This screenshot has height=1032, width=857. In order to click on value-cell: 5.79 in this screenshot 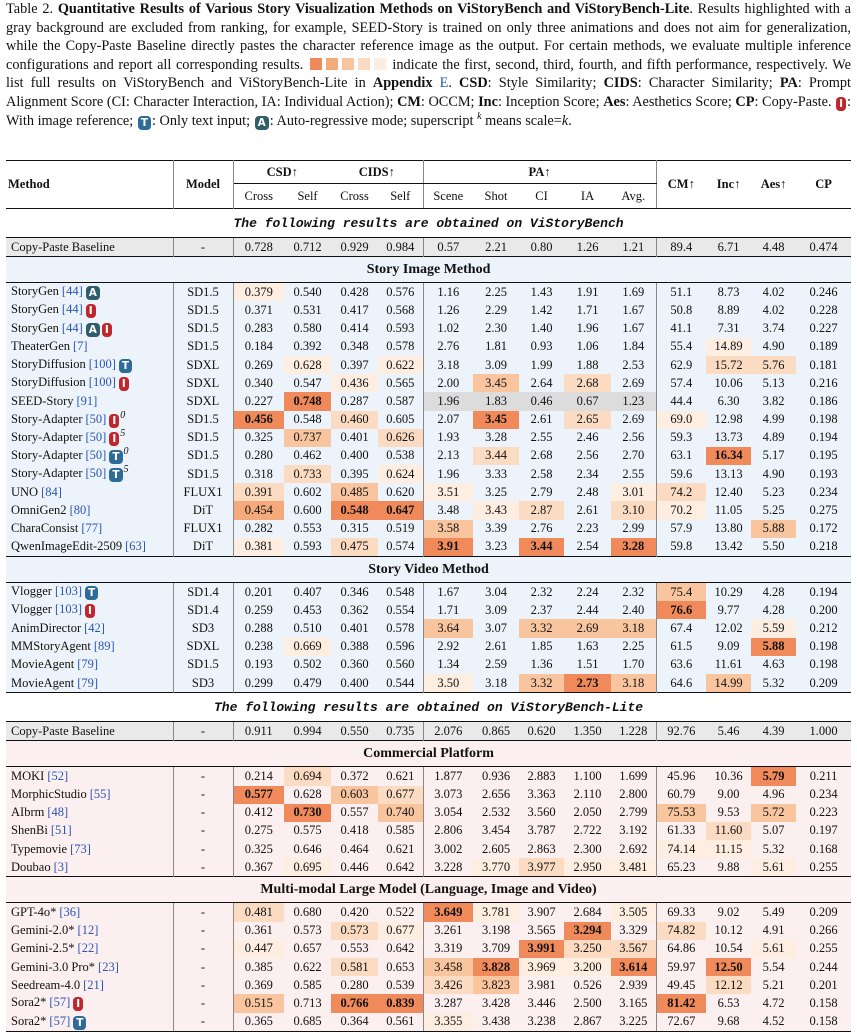, I will do `click(774, 776)`.